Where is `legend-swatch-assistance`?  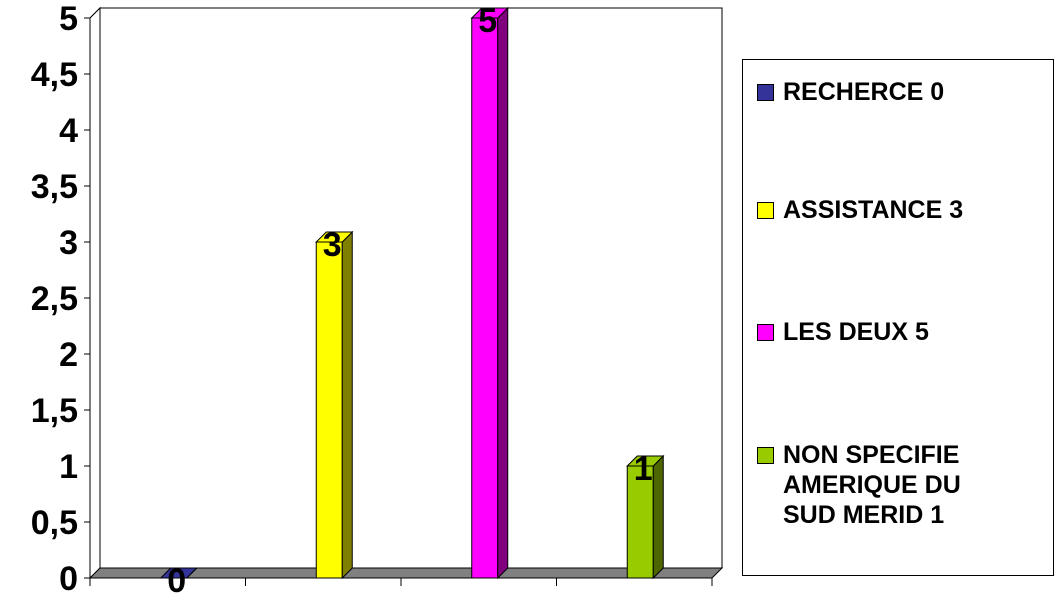
legend-swatch-assistance is located at coordinates (765, 210).